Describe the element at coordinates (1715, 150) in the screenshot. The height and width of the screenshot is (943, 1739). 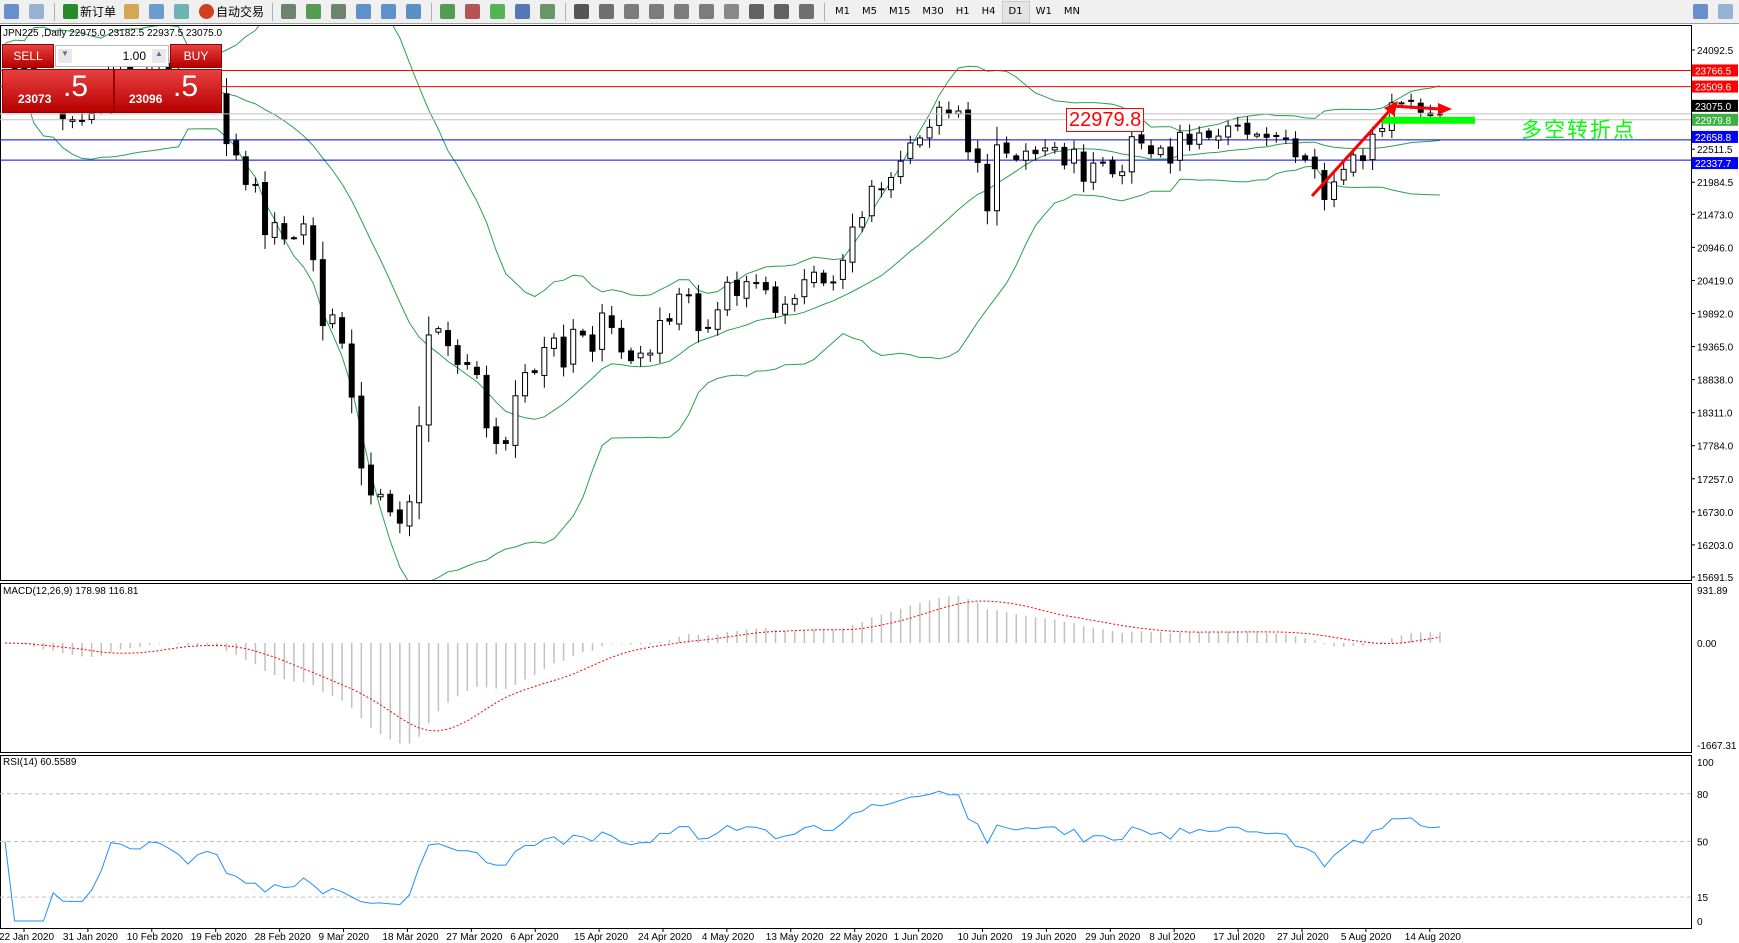
I see `price-tick-label: 22511.5` at that location.